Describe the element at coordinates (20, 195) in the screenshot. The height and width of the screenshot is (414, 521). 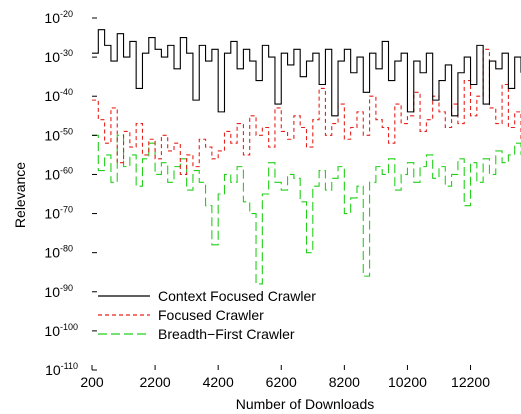
I see `y-axis-title: Relevance` at that location.